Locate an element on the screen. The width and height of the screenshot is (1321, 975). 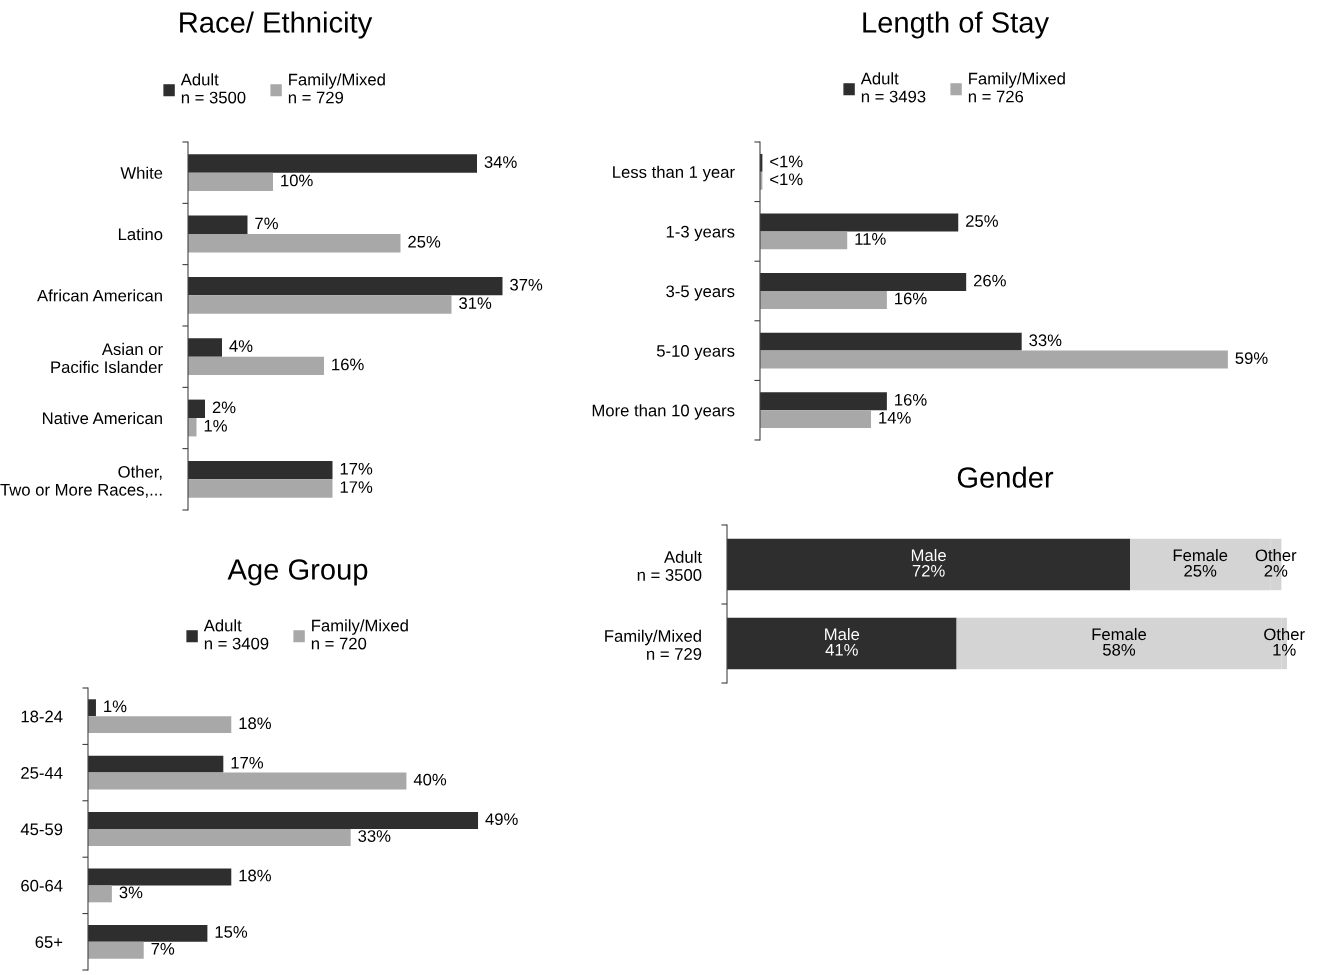
chart-title: Gender is located at coordinates (1005, 477).